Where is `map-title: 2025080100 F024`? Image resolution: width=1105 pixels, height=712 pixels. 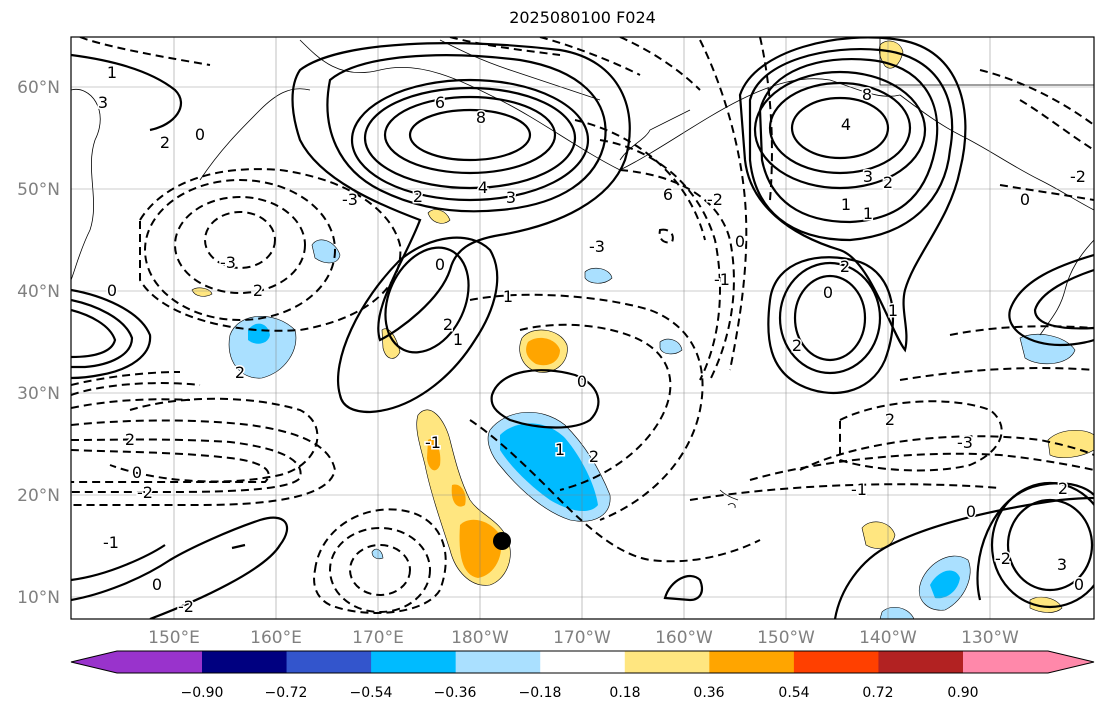 map-title: 2025080100 F024 is located at coordinates (582, 17).